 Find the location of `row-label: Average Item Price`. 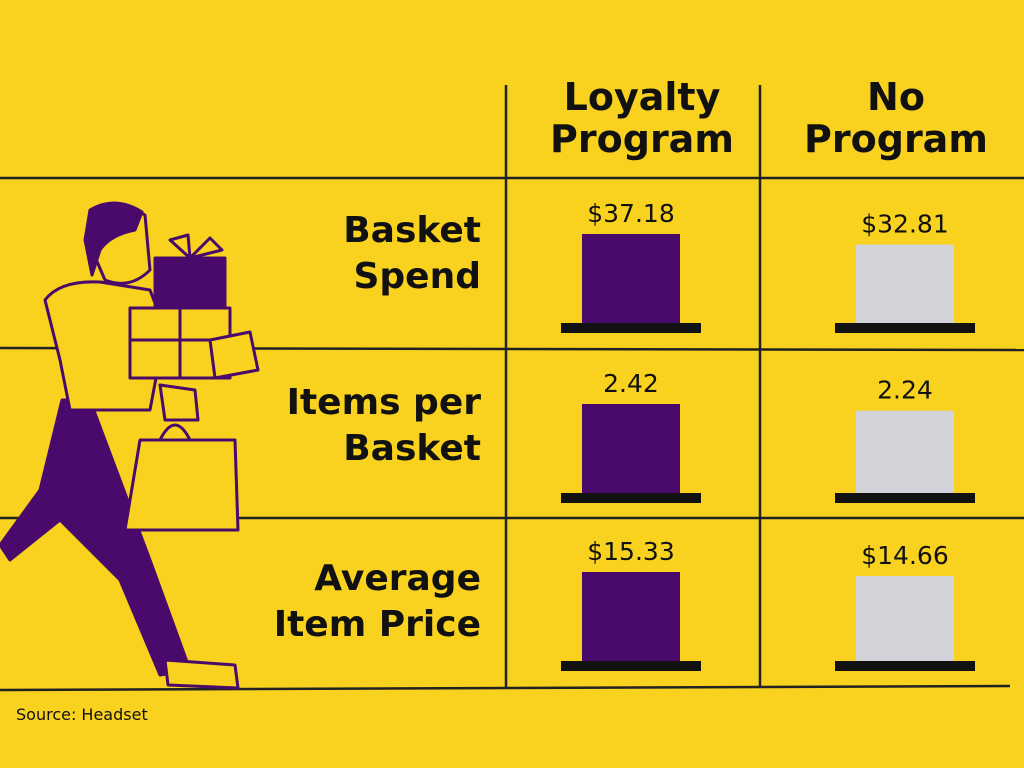

row-label: Average Item Price is located at coordinates (377, 601).